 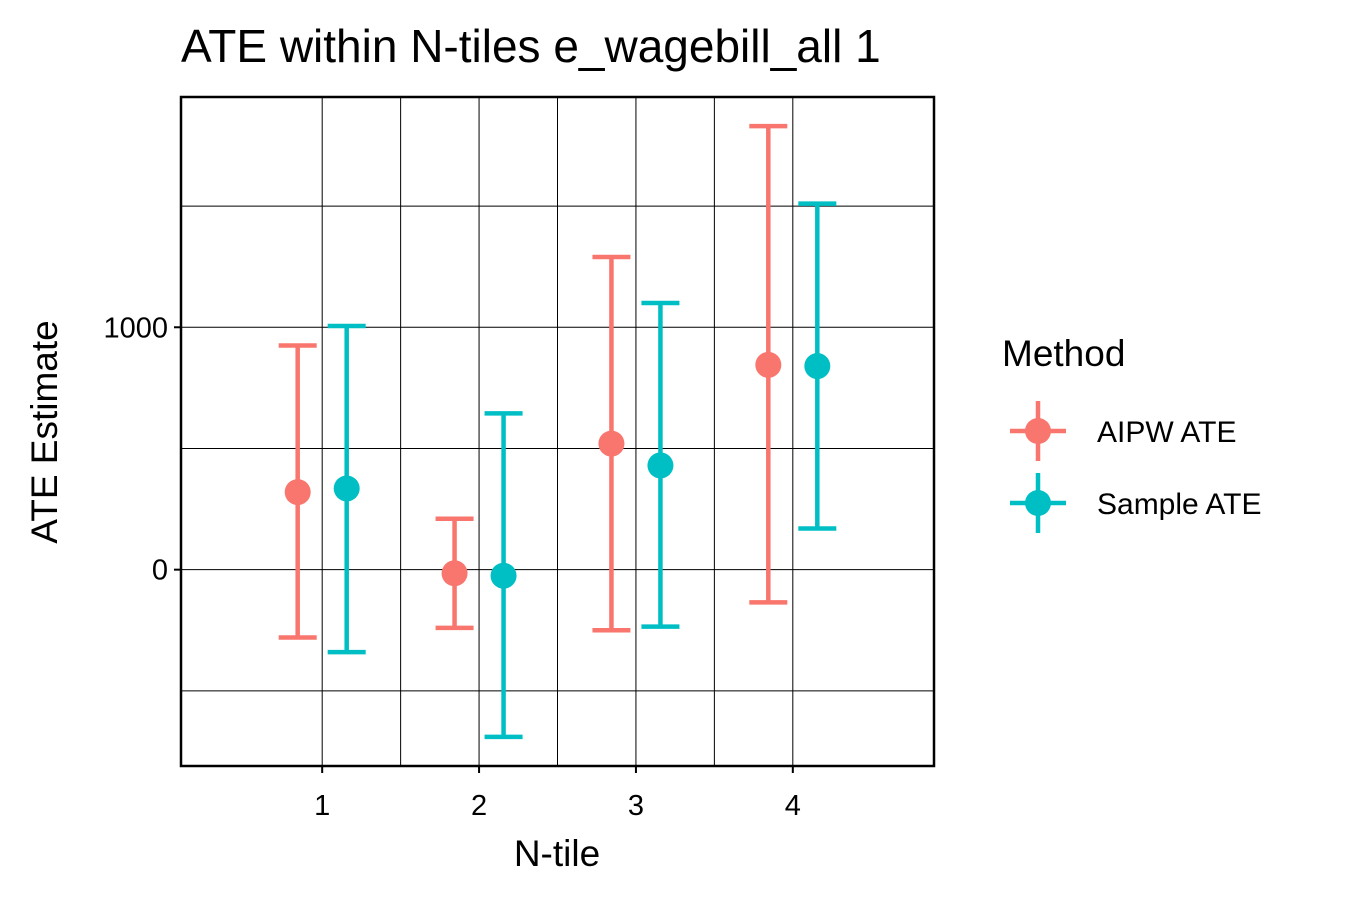 I want to click on legend-label: AIPW ATE, so click(x=1166, y=432).